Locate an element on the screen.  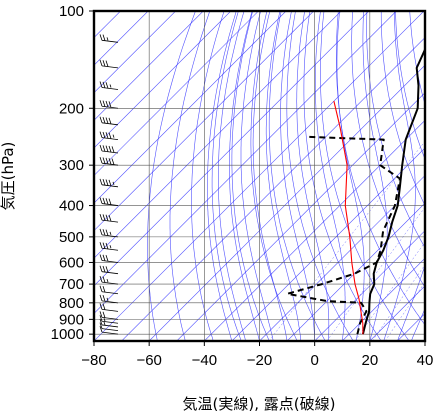
y-tick-label: 100 is located at coordinates (71, 11).